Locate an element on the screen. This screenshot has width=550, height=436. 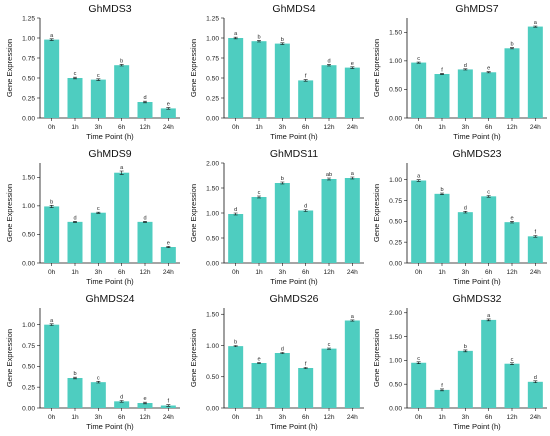
panel-title: GhMDS7 is located at coordinates (476, 9).